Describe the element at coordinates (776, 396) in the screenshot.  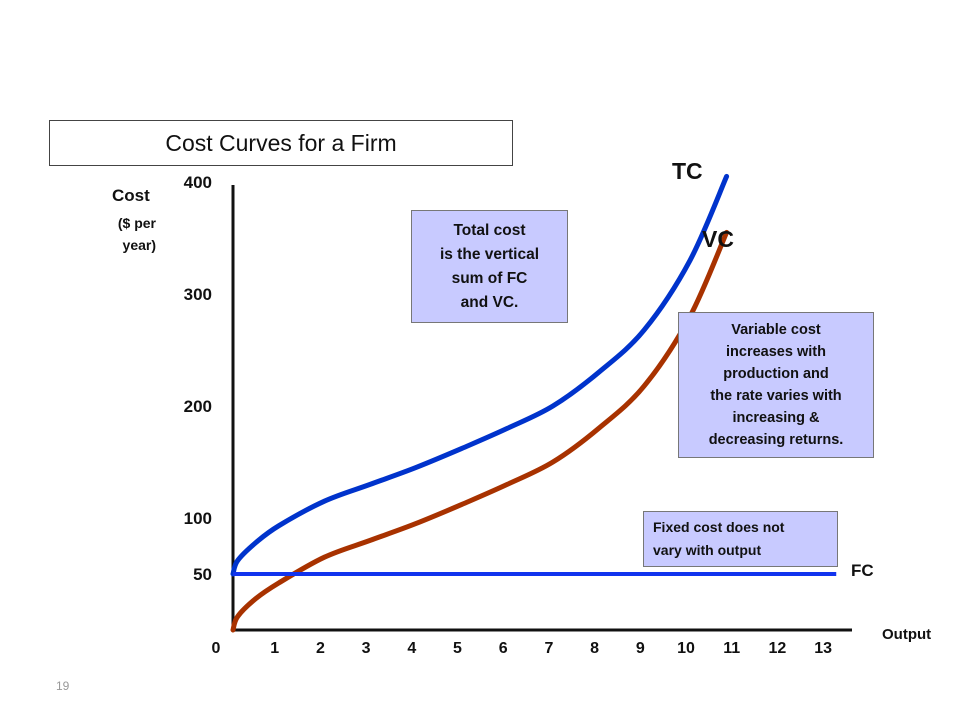
I see `variable-cost-note-line-4: the rate varies with` at that location.